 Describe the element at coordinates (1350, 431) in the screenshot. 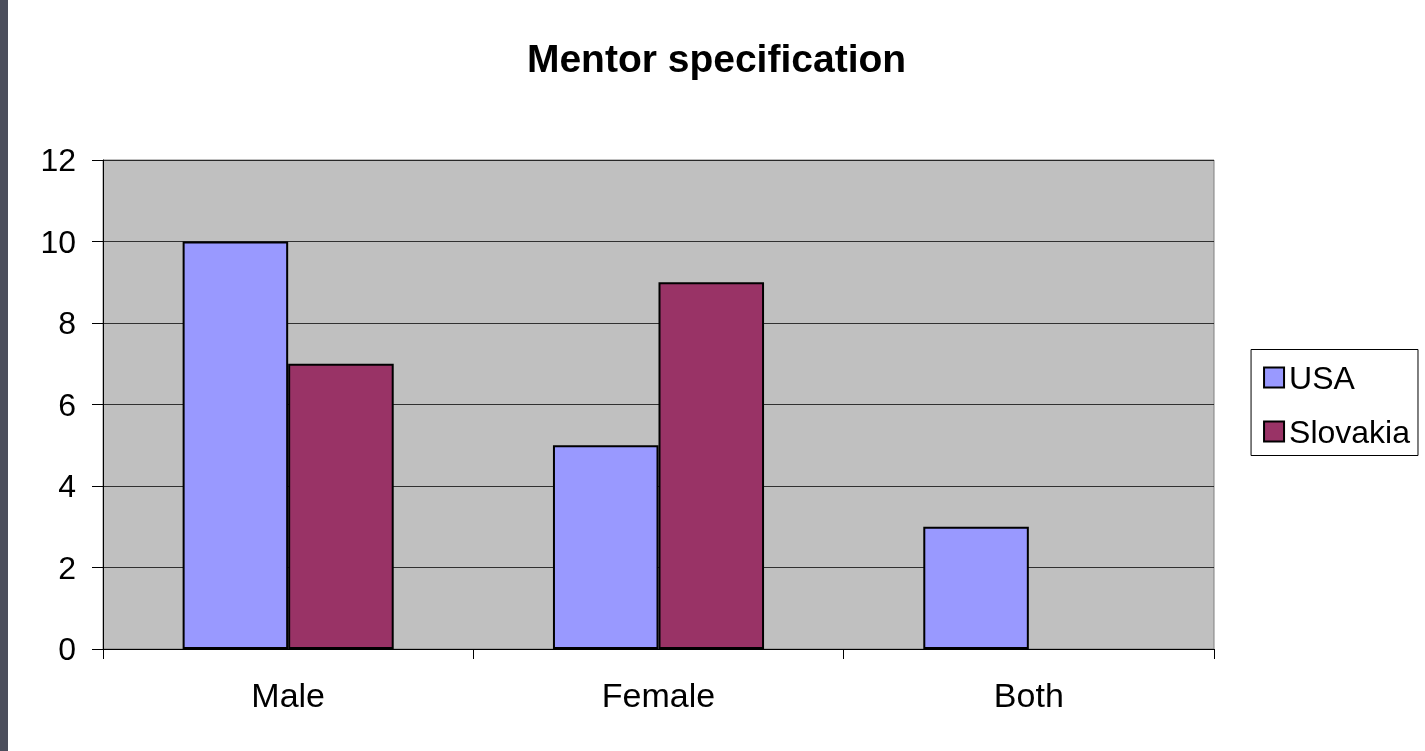

I see `legend-label: Slovakia` at that location.